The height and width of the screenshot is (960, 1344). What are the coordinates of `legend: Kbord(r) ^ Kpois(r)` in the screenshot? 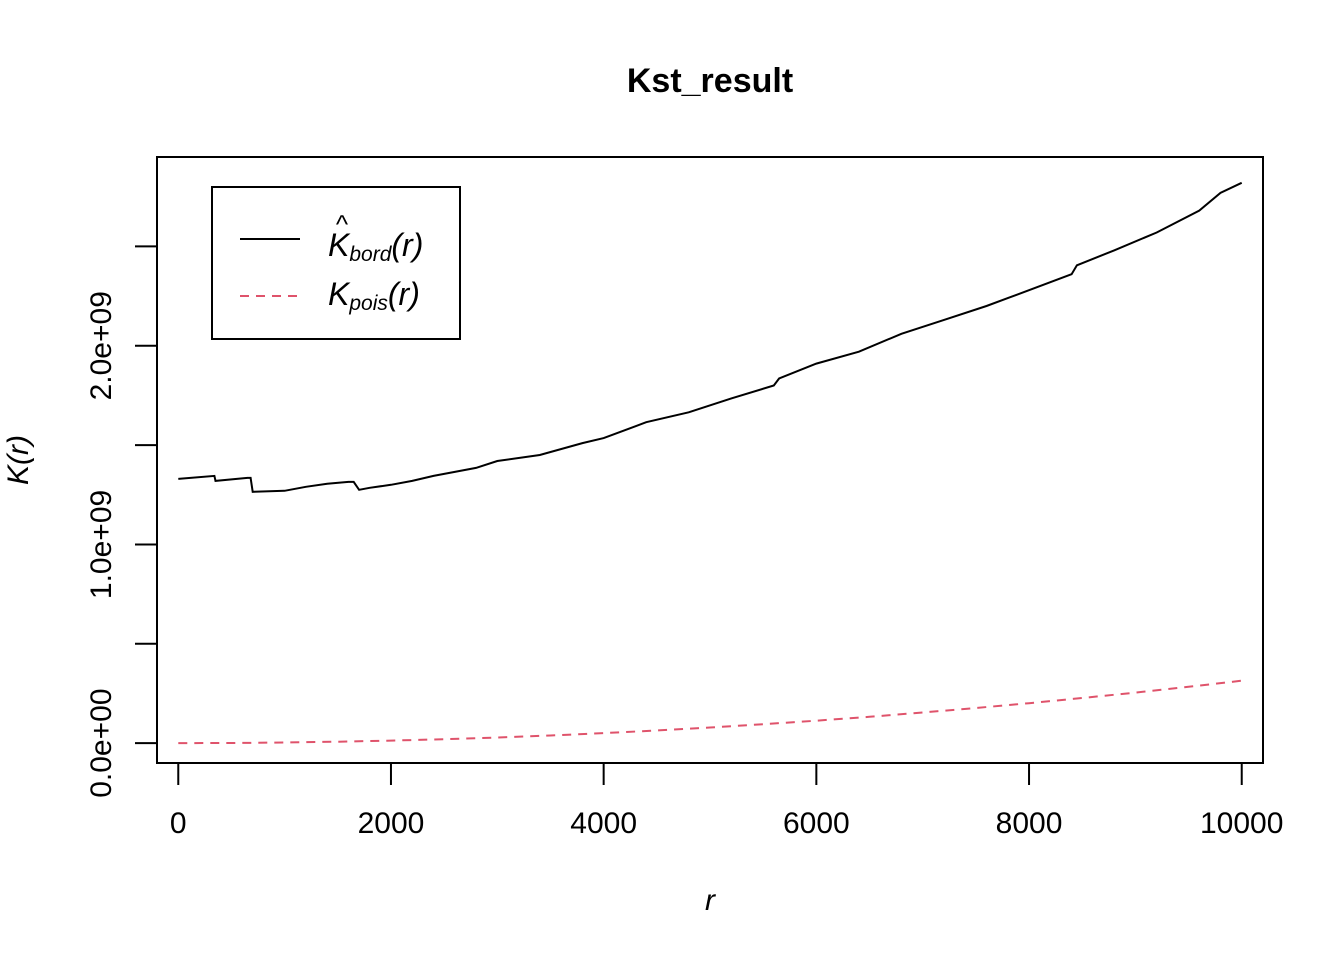 It's located at (336, 263).